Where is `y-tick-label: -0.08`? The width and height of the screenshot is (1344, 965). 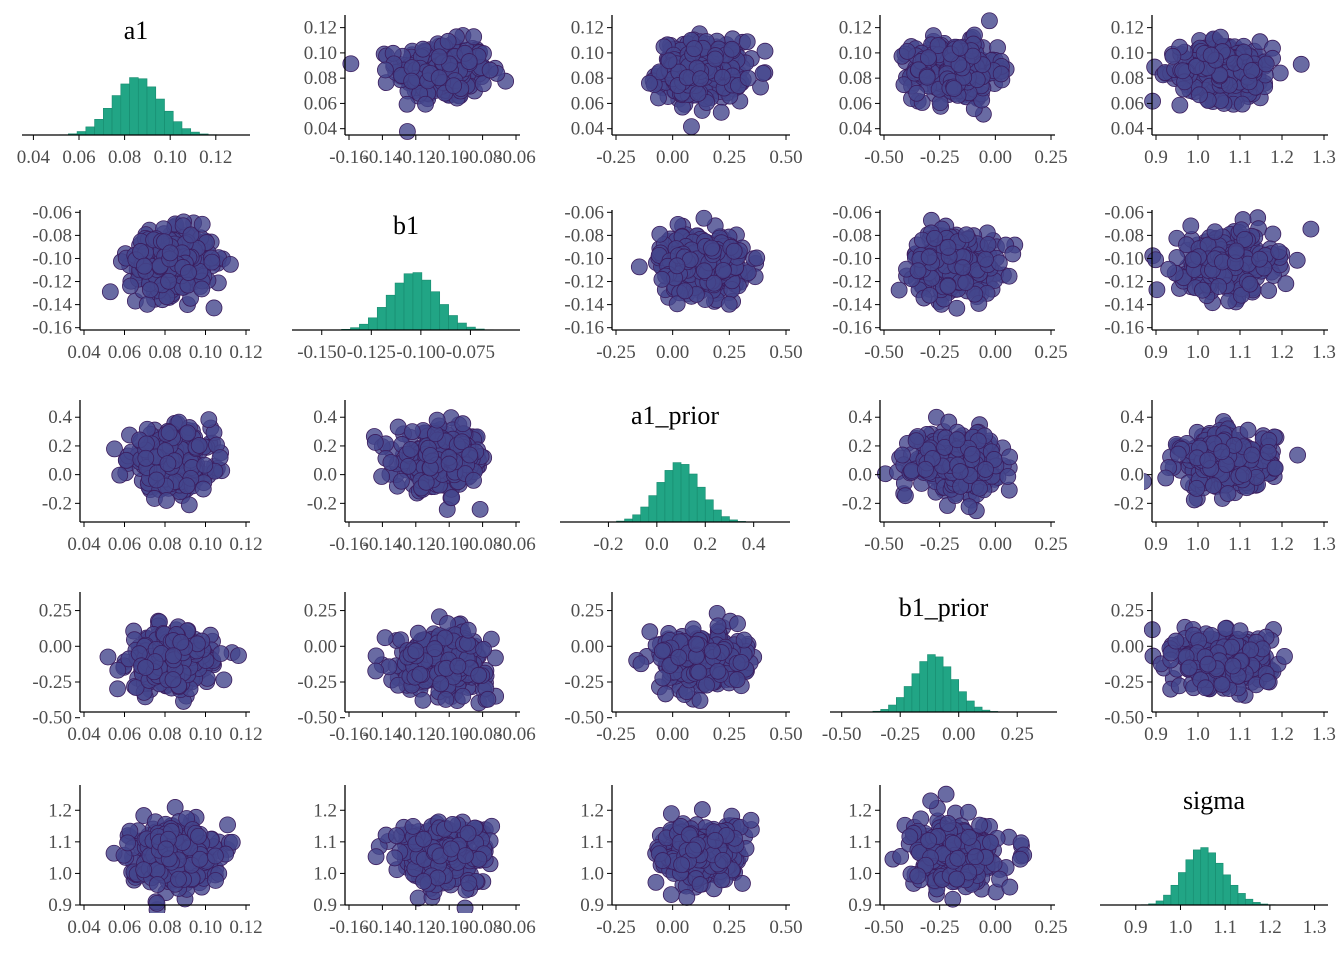
y-tick-label: -0.08 is located at coordinates (52, 235).